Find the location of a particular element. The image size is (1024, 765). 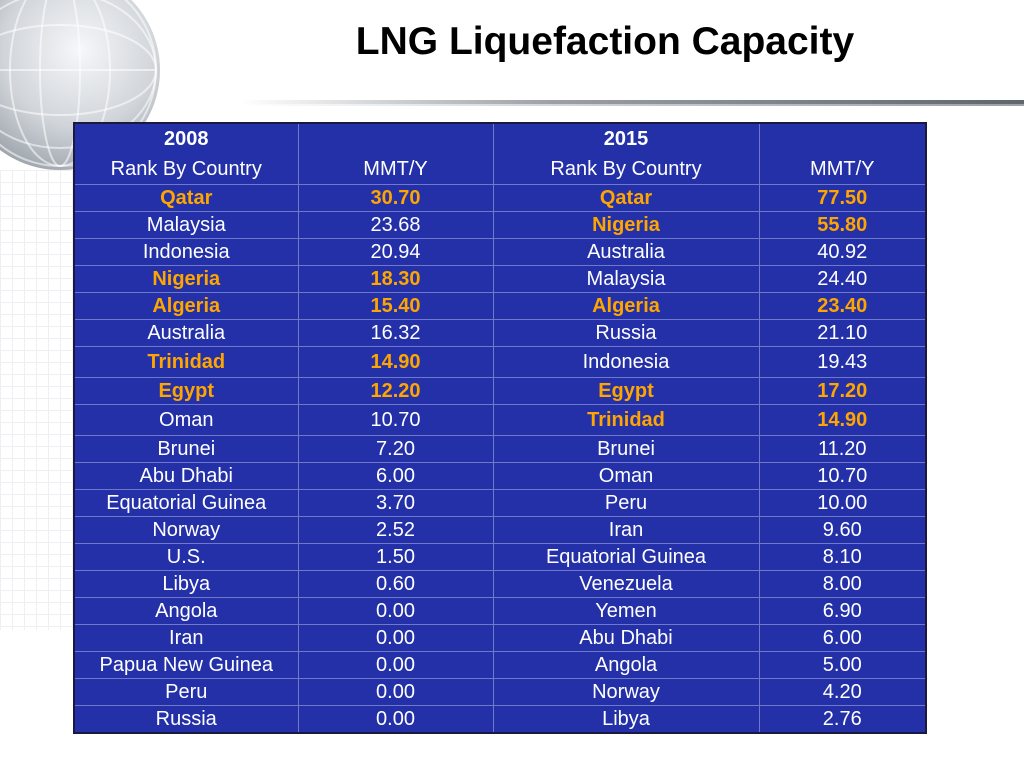

capacity-2015: 2.76 is located at coordinates (842, 719).